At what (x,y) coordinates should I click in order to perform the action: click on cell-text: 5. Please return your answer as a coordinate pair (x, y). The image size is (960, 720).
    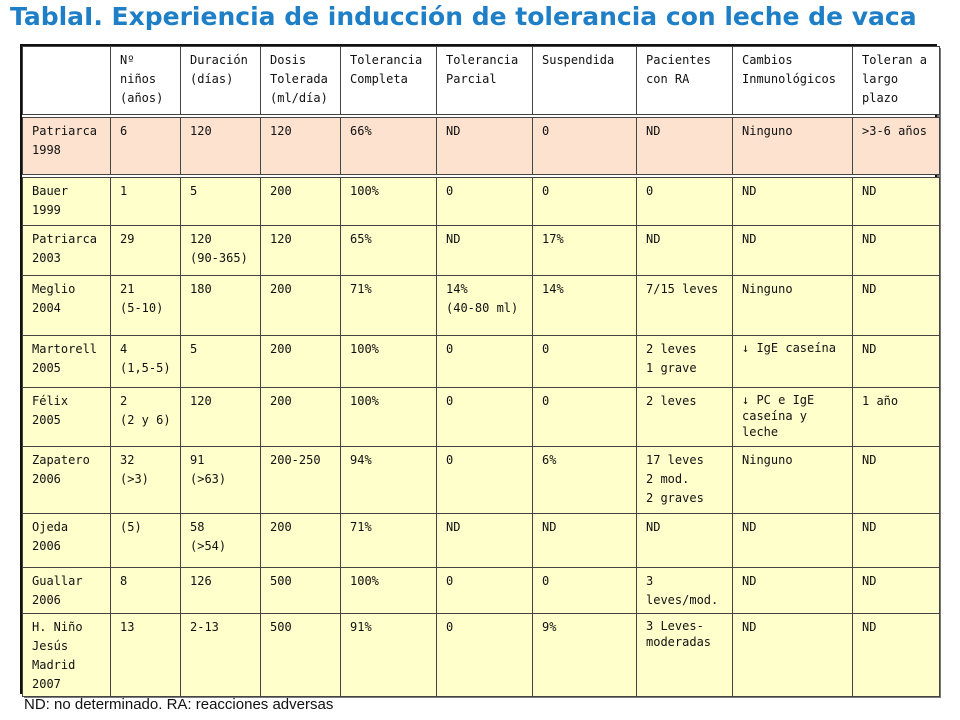
    Looking at the image, I should click on (194, 349).